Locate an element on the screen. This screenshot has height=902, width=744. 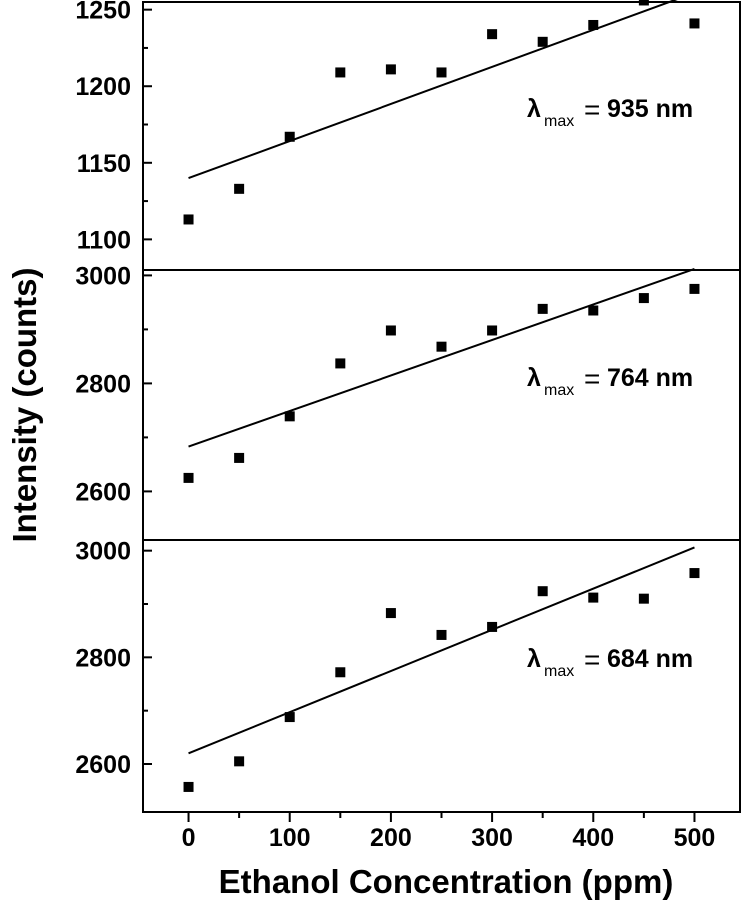
x-axis-title: Ethanol Concentration (ppm) is located at coordinates (446, 881).